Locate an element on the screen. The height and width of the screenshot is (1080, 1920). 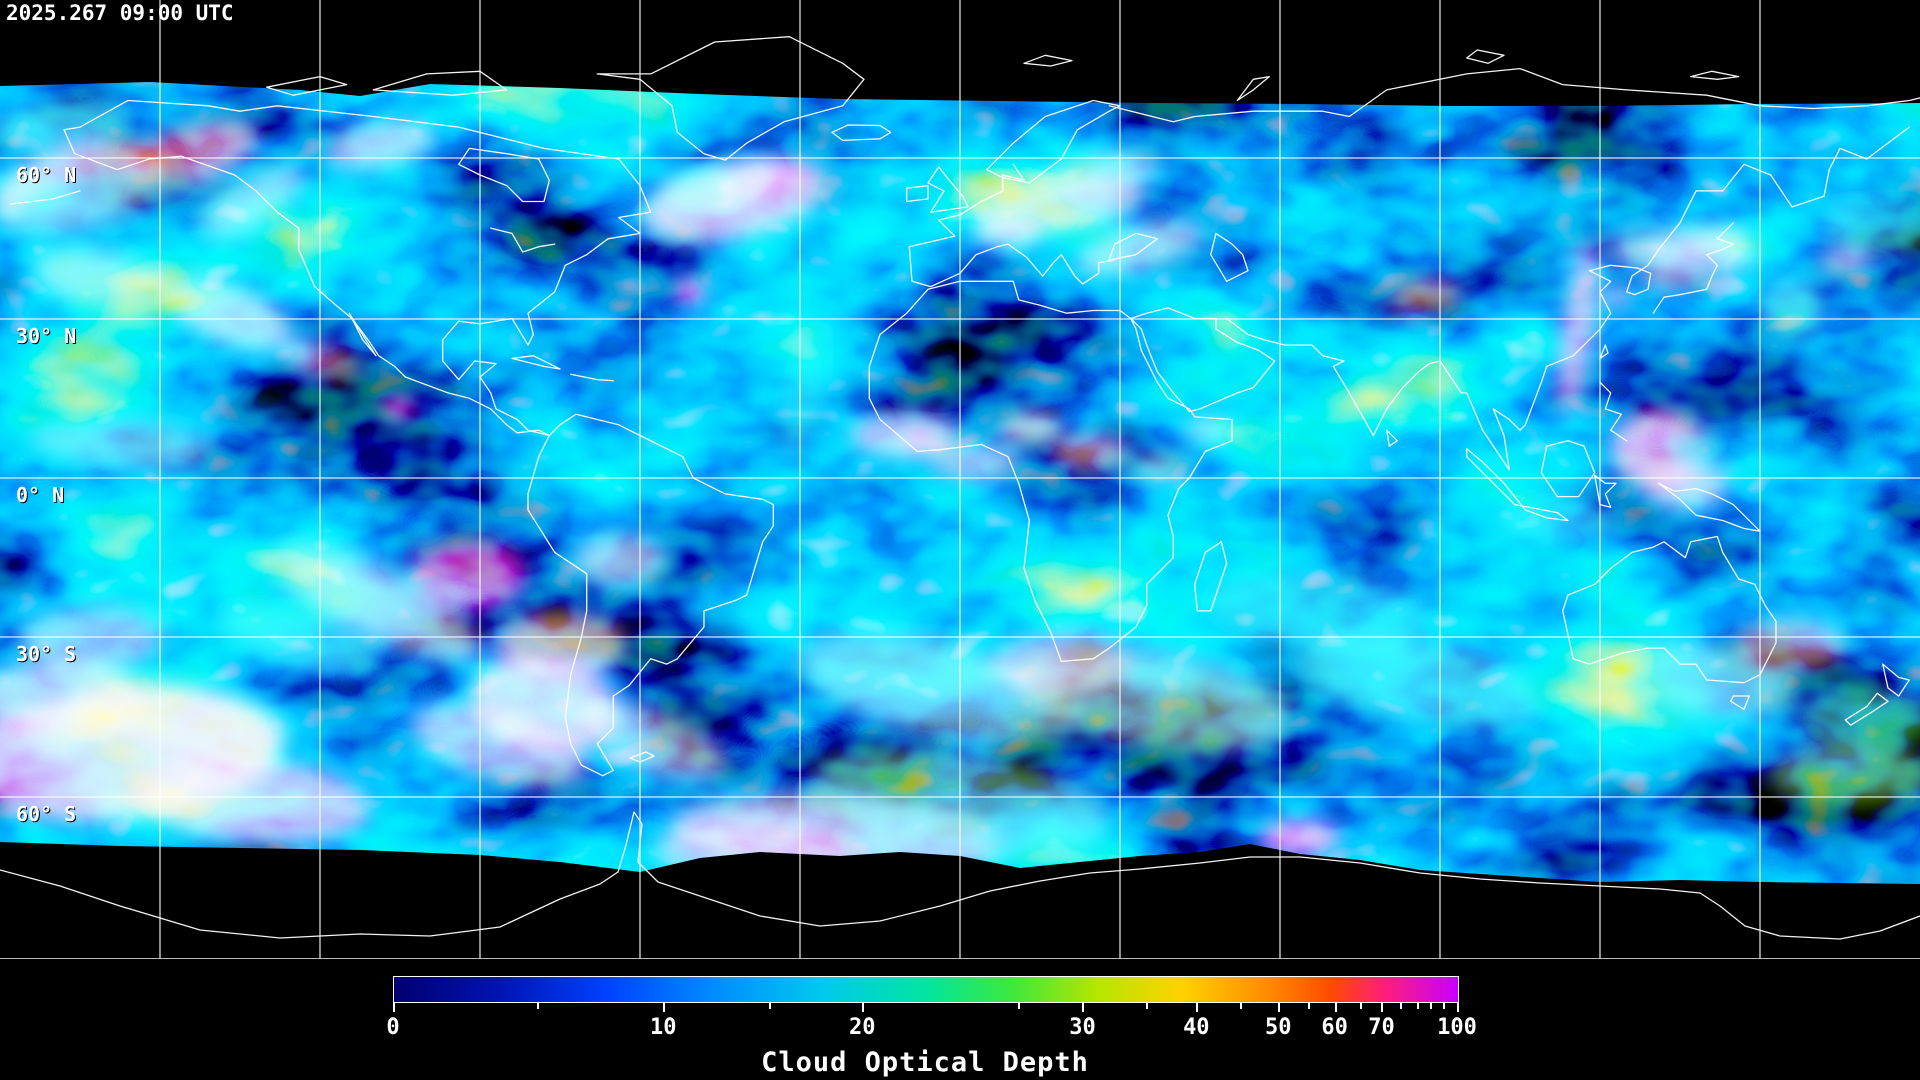
latitude-label: 30° S is located at coordinates (46, 654).